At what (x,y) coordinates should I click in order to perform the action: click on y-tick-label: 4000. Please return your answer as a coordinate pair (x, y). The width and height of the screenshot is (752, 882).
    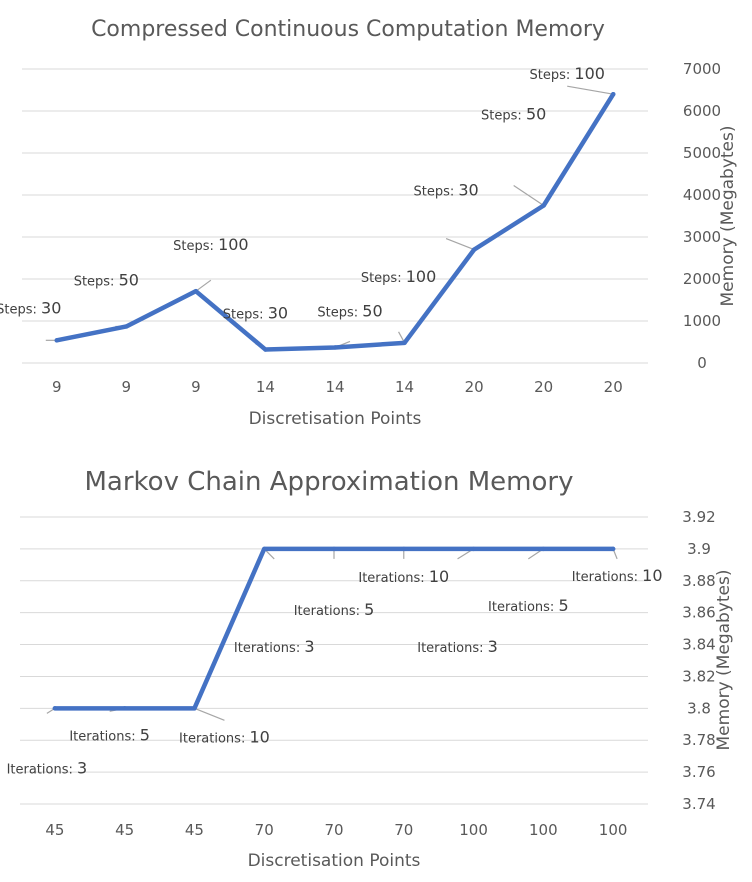
    Looking at the image, I should click on (702, 195).